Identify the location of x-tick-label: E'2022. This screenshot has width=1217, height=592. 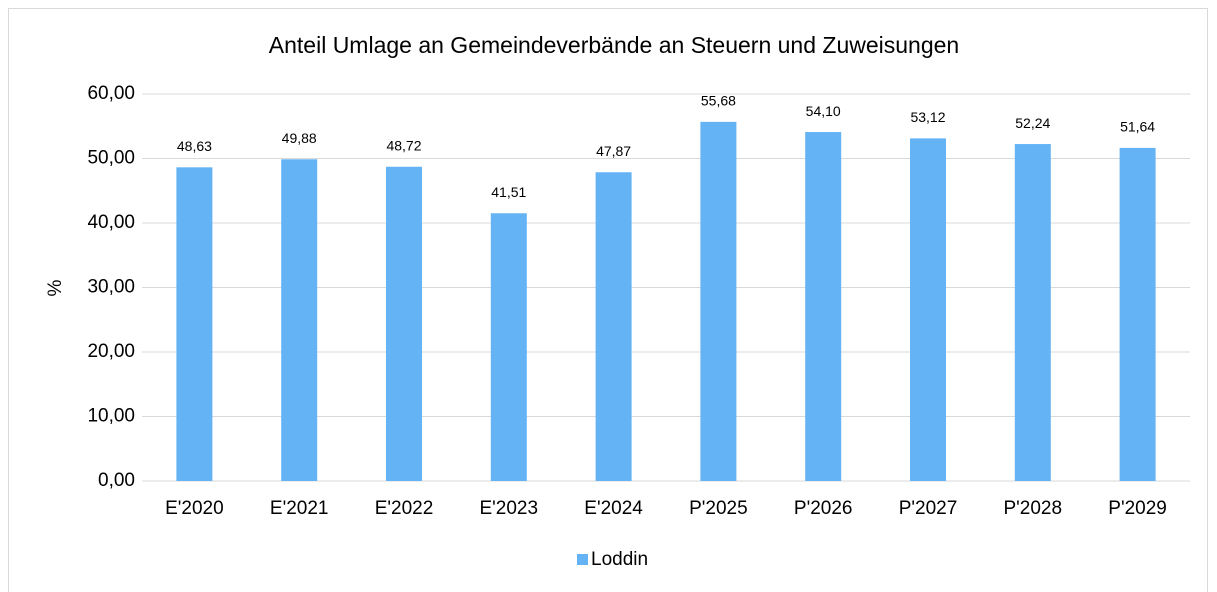
(404, 508).